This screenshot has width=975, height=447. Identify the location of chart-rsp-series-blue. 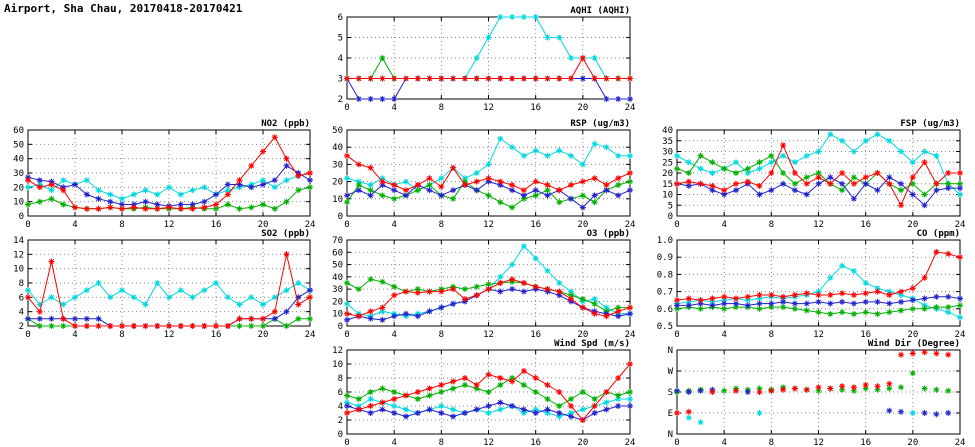
(488, 194).